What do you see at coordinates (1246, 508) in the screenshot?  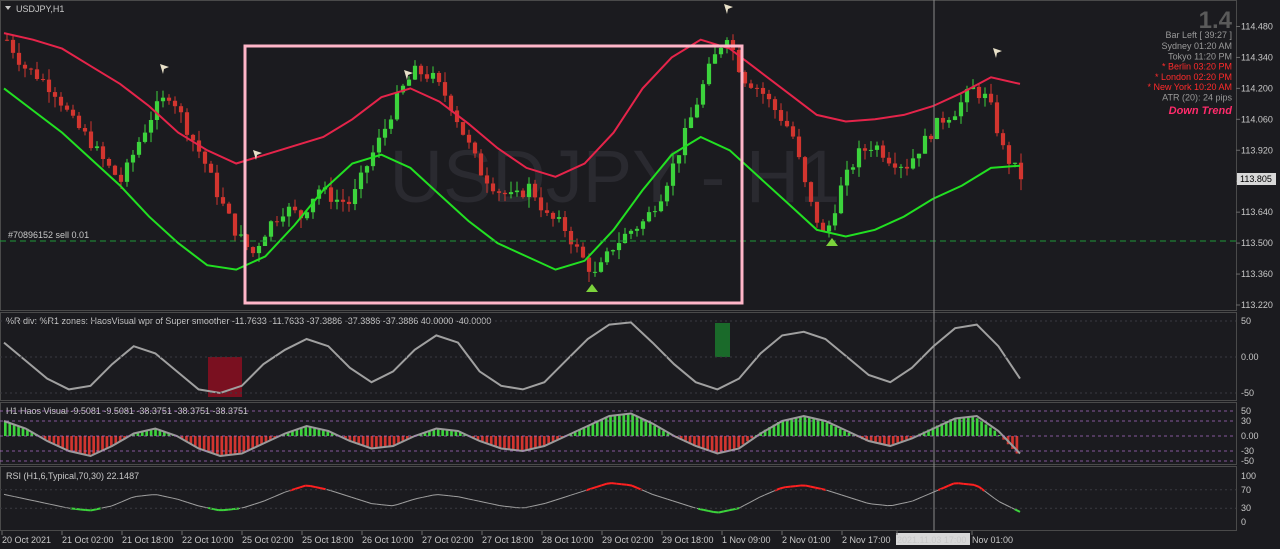 I see `rsi-tick-label: 30` at bounding box center [1246, 508].